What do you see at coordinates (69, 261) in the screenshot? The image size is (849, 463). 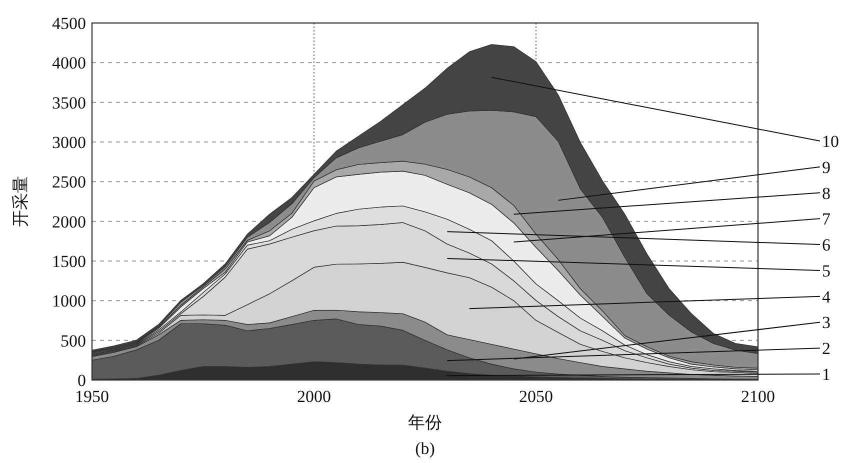 I see `y-tick-label: 1500` at bounding box center [69, 261].